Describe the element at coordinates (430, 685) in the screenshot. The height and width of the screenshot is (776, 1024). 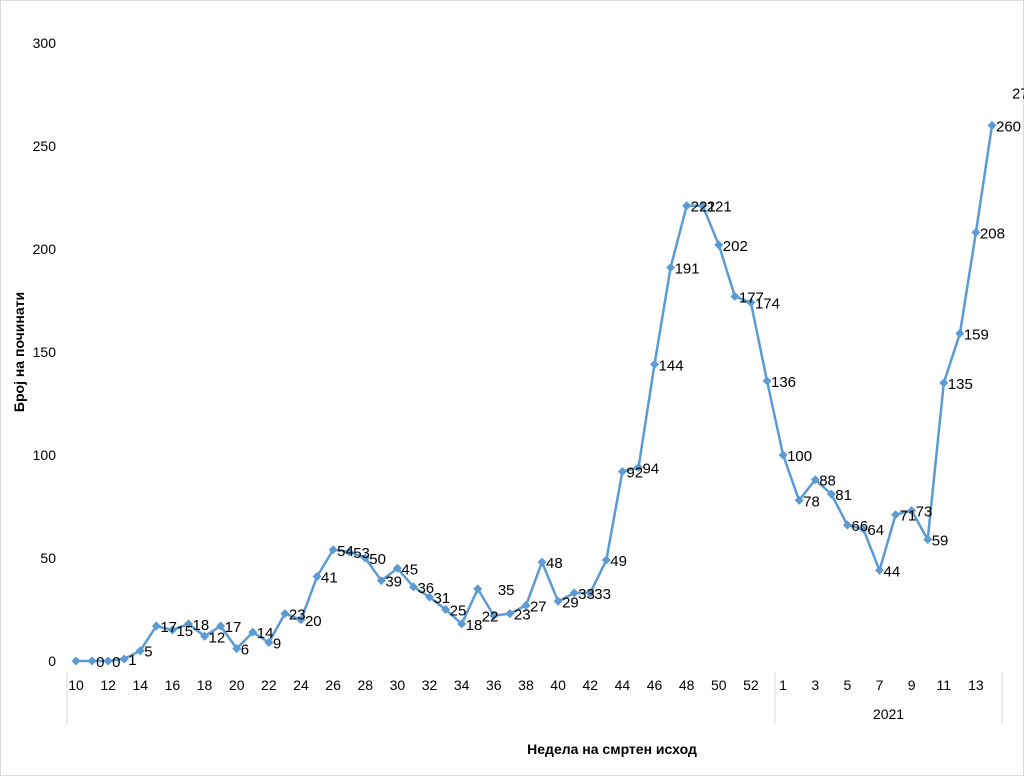
I see `x-tick-label: 32` at that location.